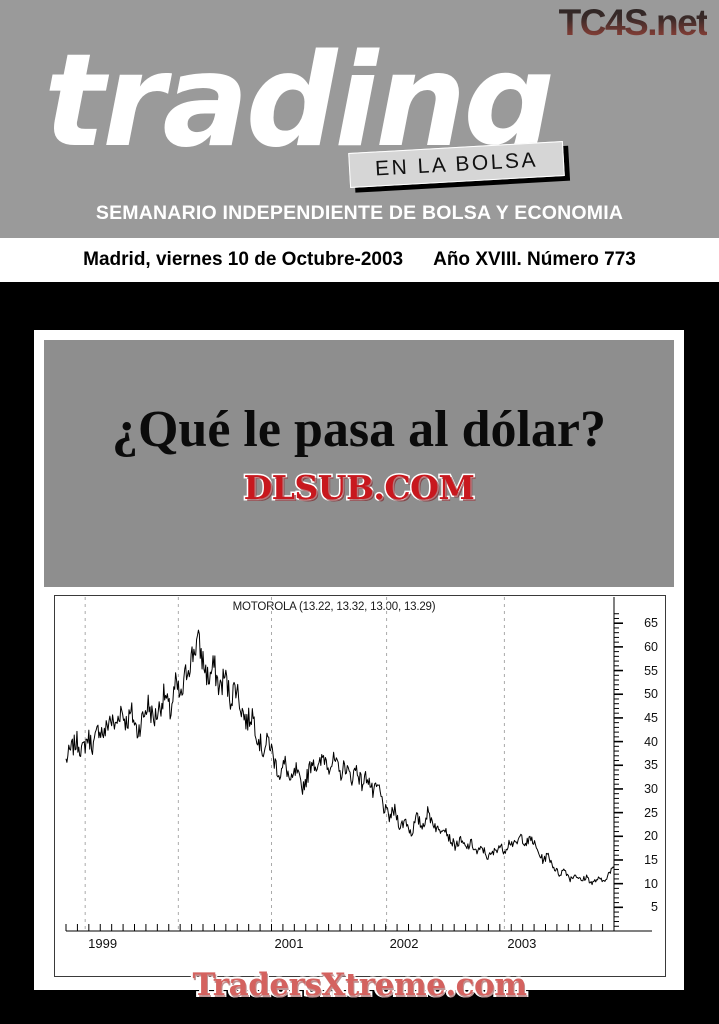 This screenshot has height=1024, width=719. Describe the element at coordinates (359, 429) in the screenshot. I see `cover-headline: ¿Qué le pasa al dólar?` at that location.